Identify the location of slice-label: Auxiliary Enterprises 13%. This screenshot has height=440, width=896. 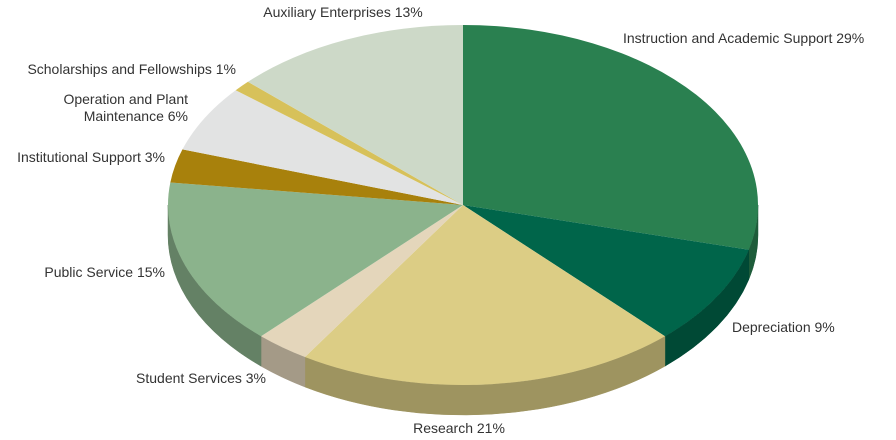
(343, 12).